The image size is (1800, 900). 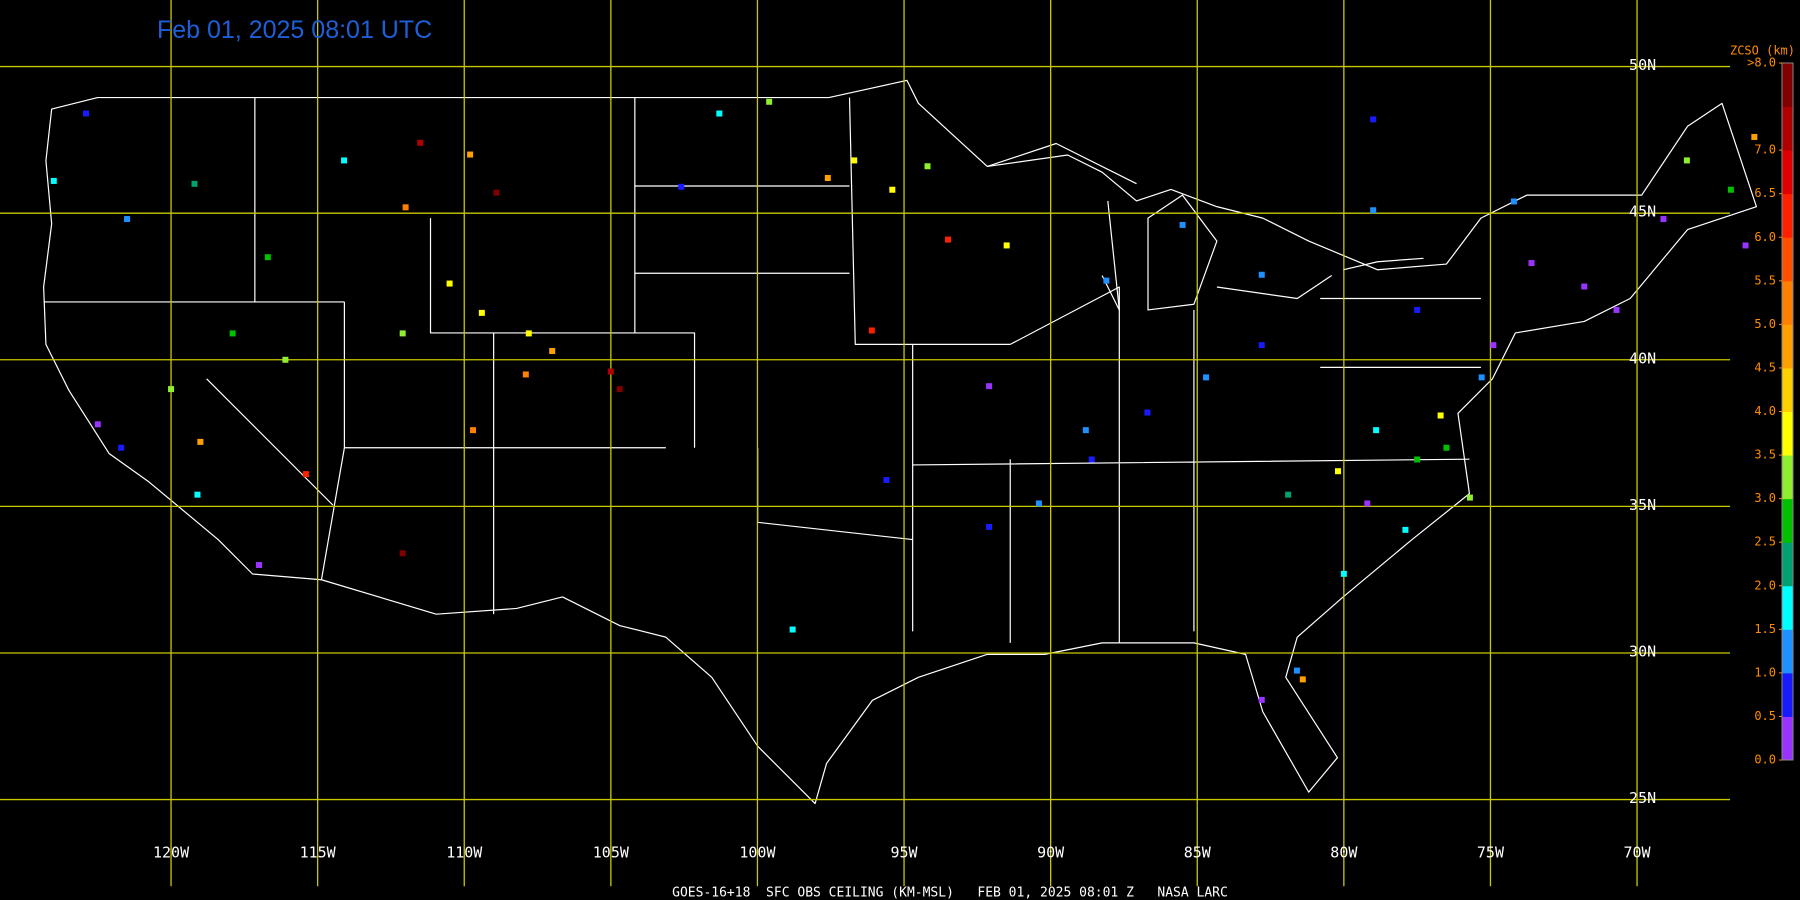 I want to click on colorbar-label: 3.5, so click(x=1765, y=455).